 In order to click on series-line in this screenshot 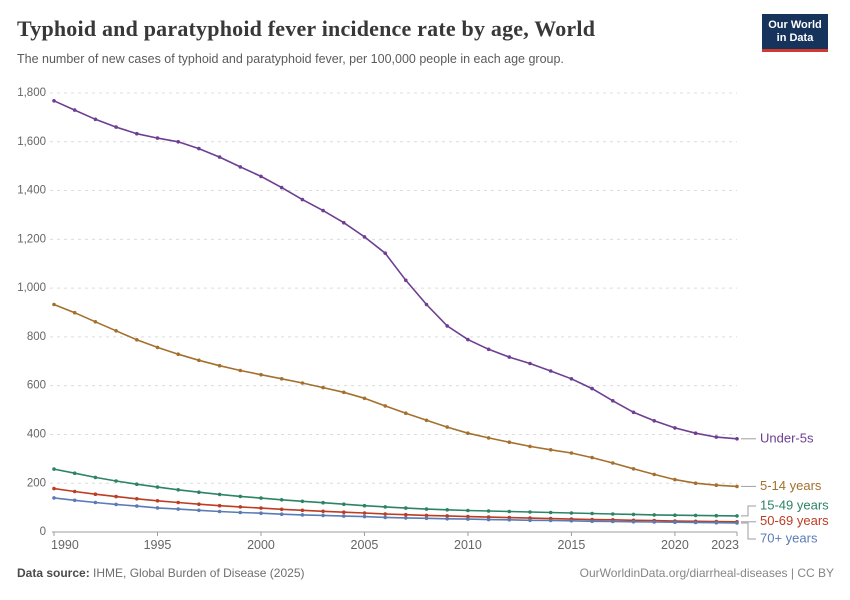, I will do `click(395, 505)`.